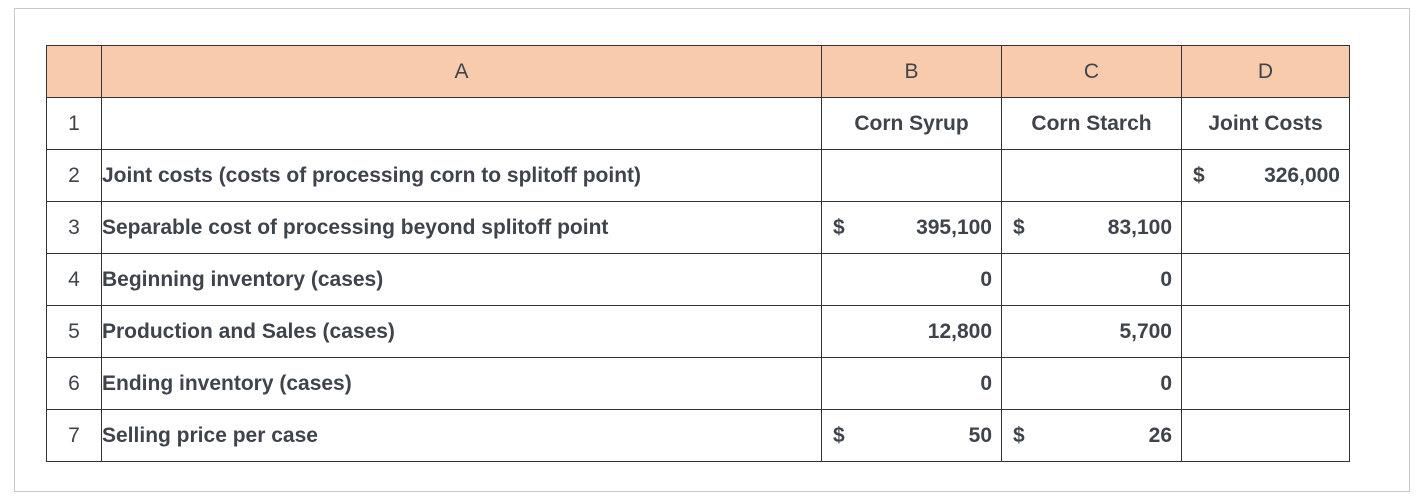  Describe the element at coordinates (461, 71) in the screenshot. I see `column-header-a: A` at that location.